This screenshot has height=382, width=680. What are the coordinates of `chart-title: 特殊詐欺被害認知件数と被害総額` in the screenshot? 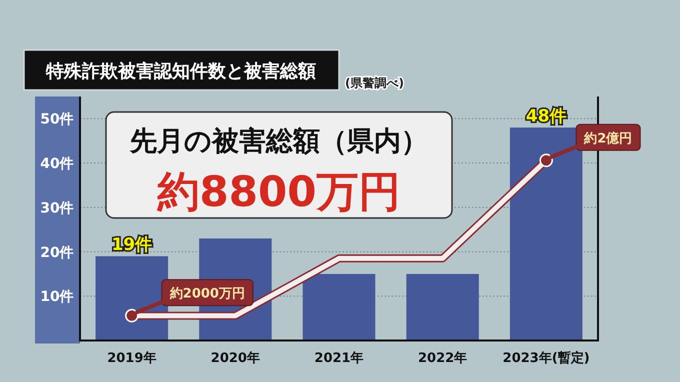 It's located at (180, 71).